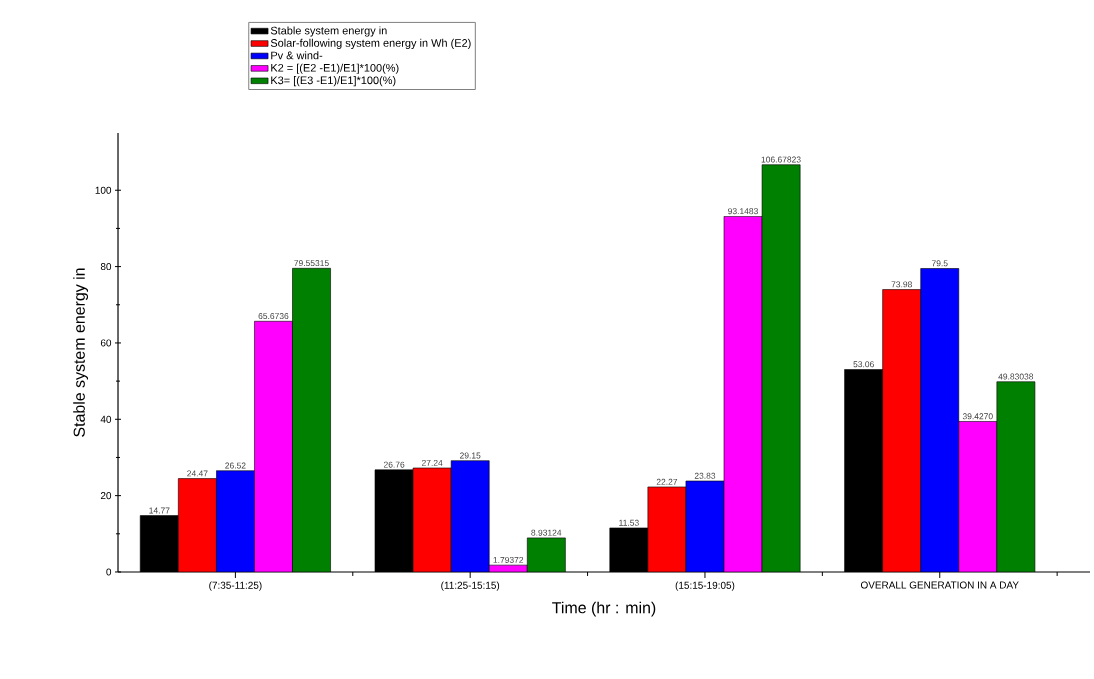 This screenshot has height=679, width=1094. I want to click on x-tick-label: (15:15-19:05), so click(705, 586).